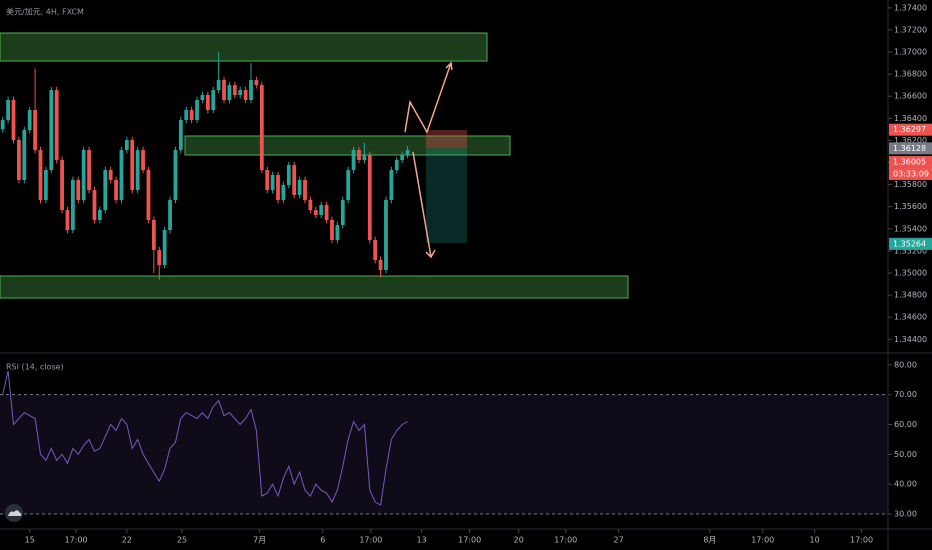  Describe the element at coordinates (314, 287) in the screenshot. I see `support-zone` at that location.